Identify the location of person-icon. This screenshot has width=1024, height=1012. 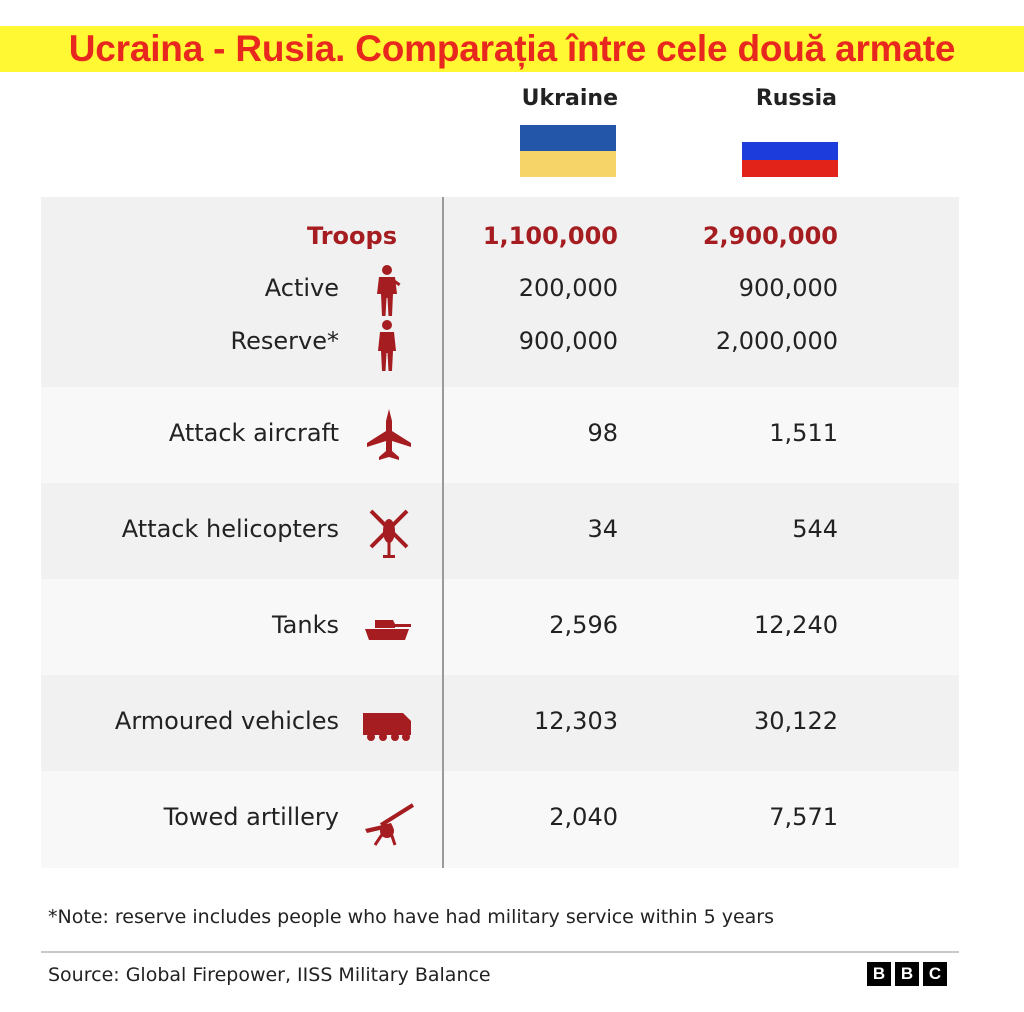
(387, 347).